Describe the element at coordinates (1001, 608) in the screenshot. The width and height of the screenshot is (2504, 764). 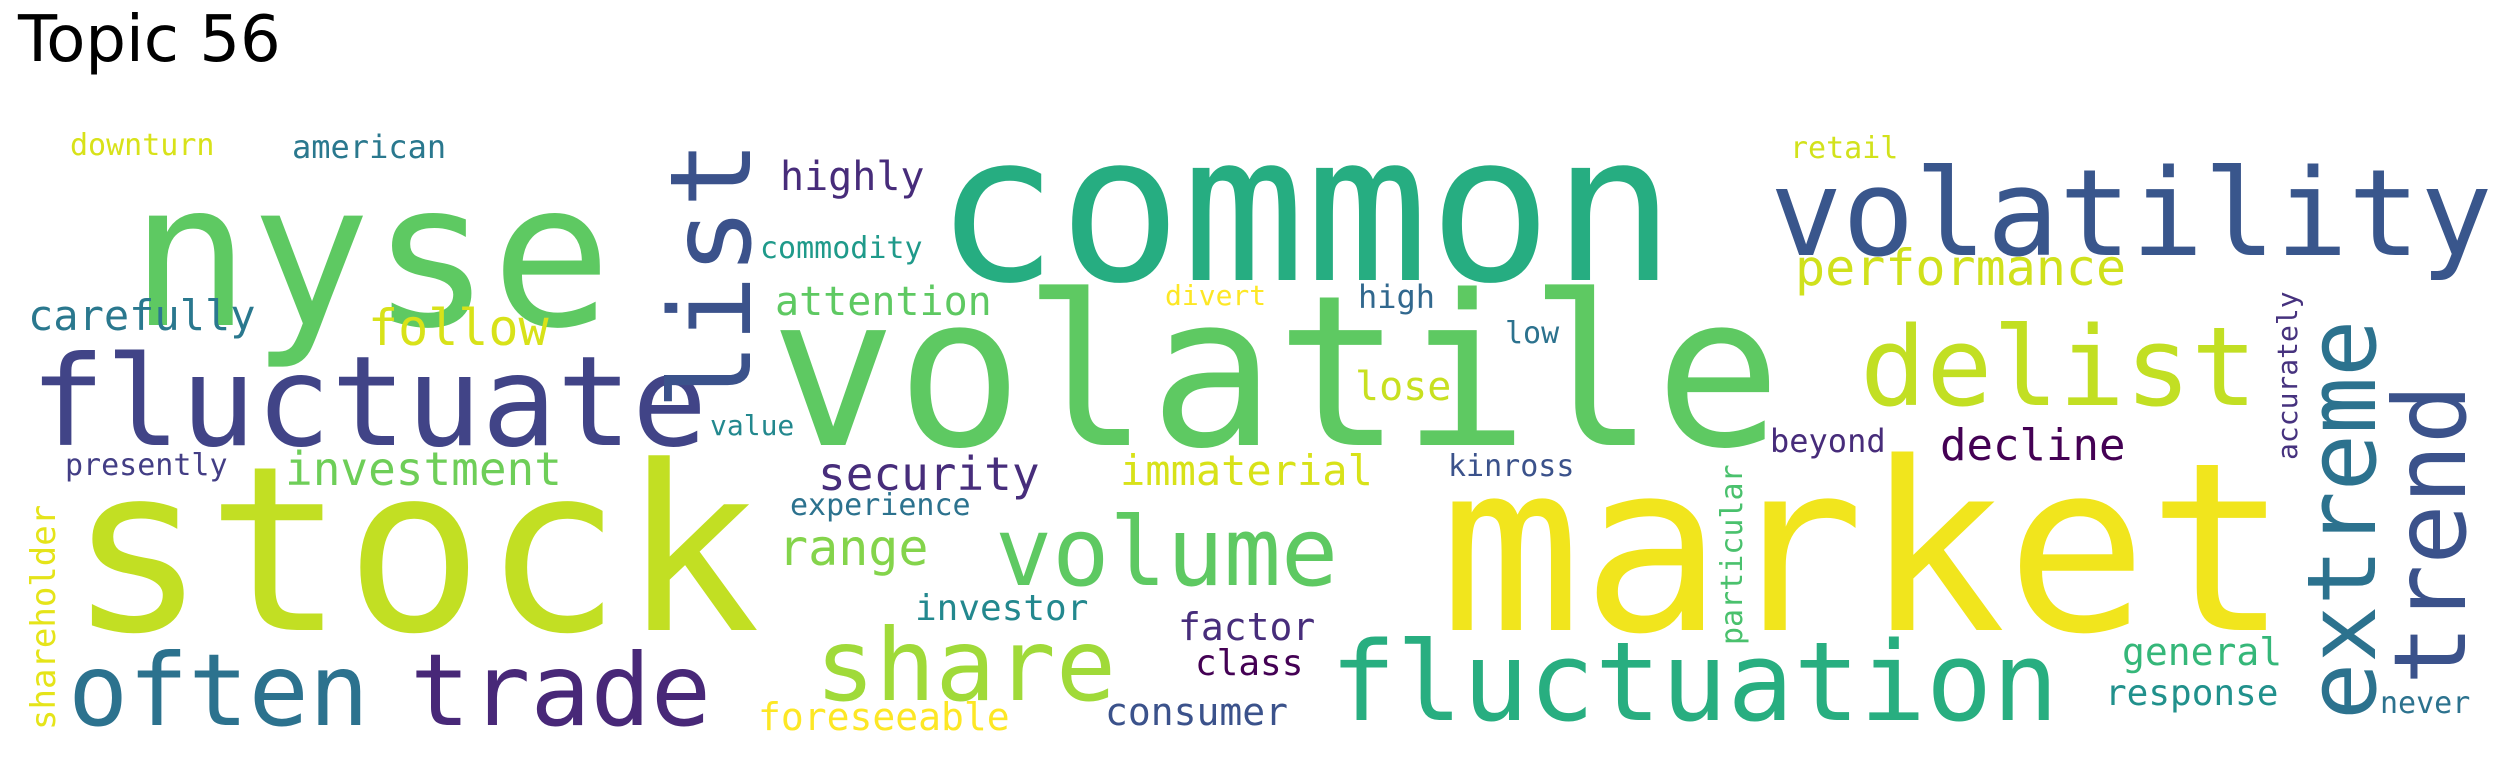
I see `word-investor: investor` at that location.